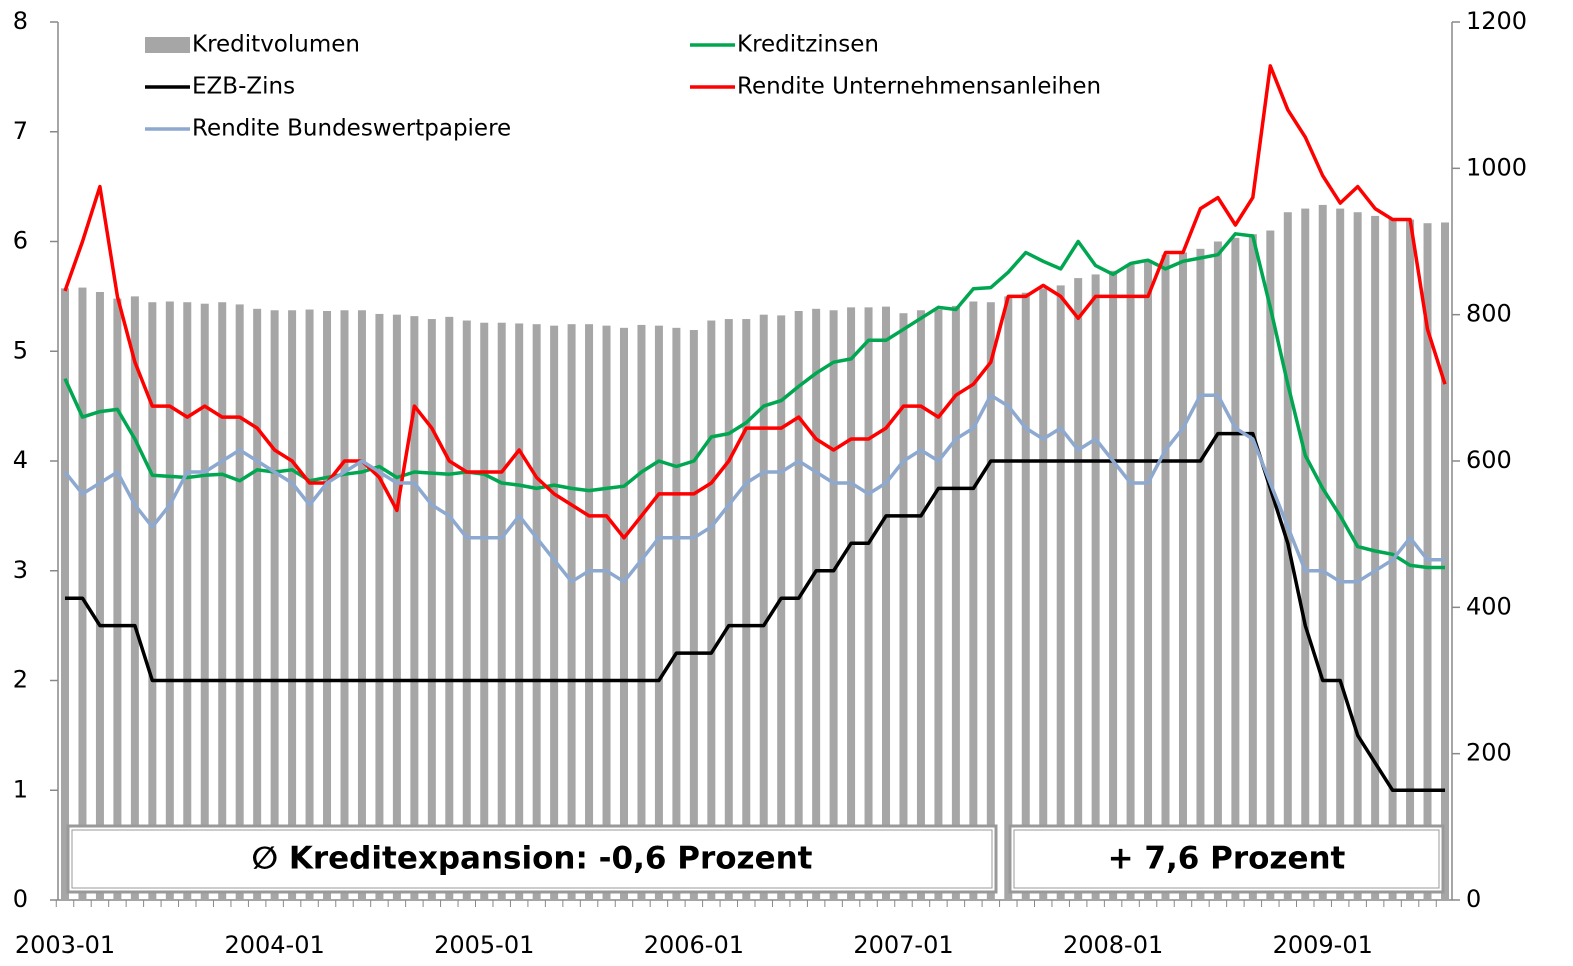  What do you see at coordinates (484, 945) in the screenshot?
I see `x-tick-label: 2005-01` at bounding box center [484, 945].